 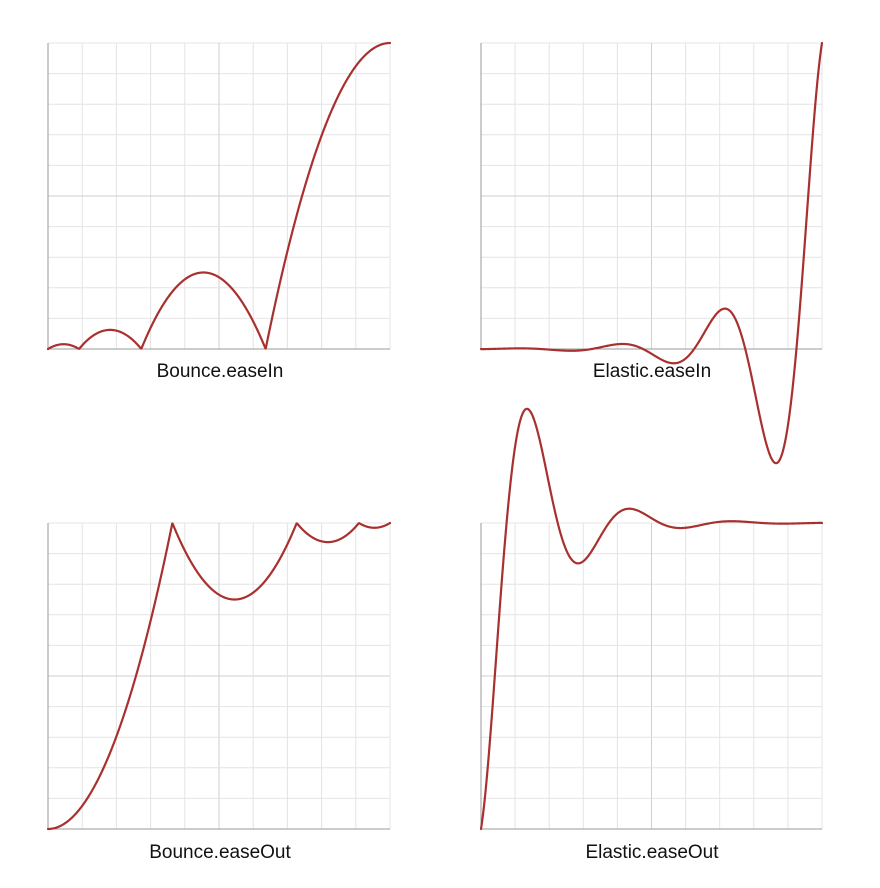 What do you see at coordinates (220, 852) in the screenshot?
I see `bounce-ease-out-title: Bounce.easeOut` at bounding box center [220, 852].